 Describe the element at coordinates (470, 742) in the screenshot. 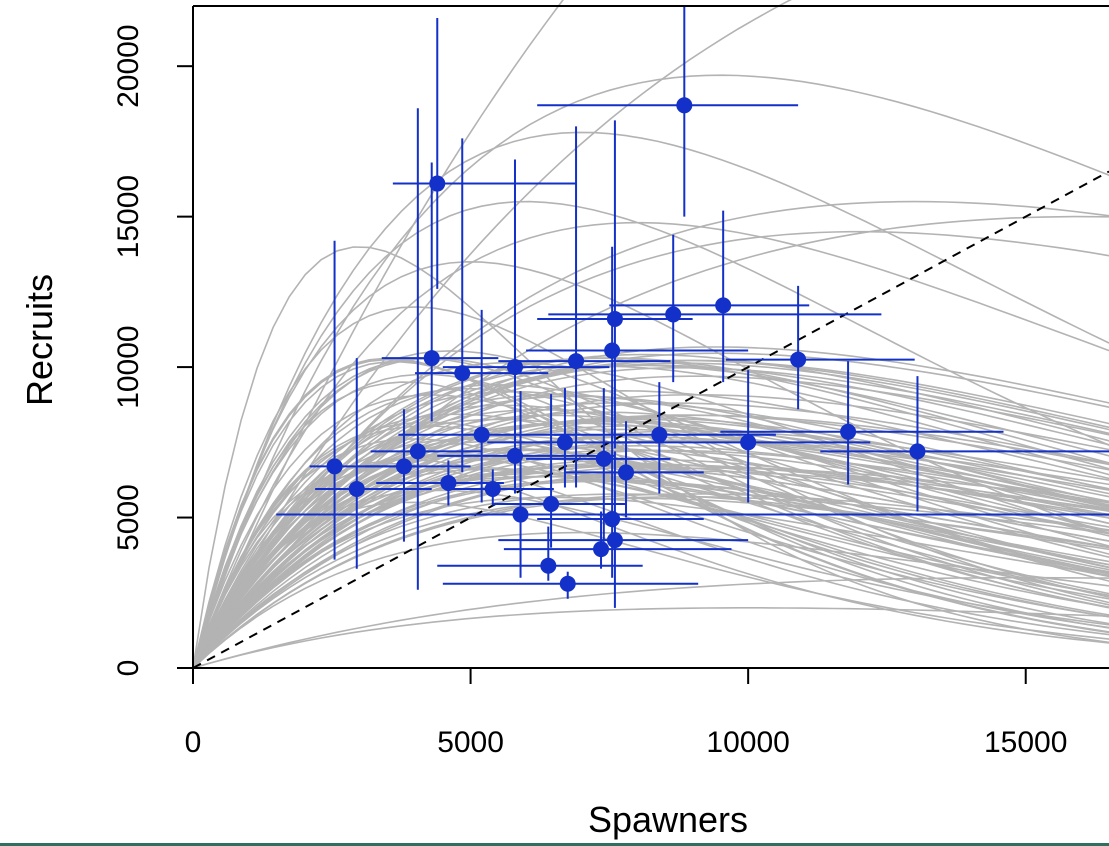

I see `x-tick-label: 5000` at that location.